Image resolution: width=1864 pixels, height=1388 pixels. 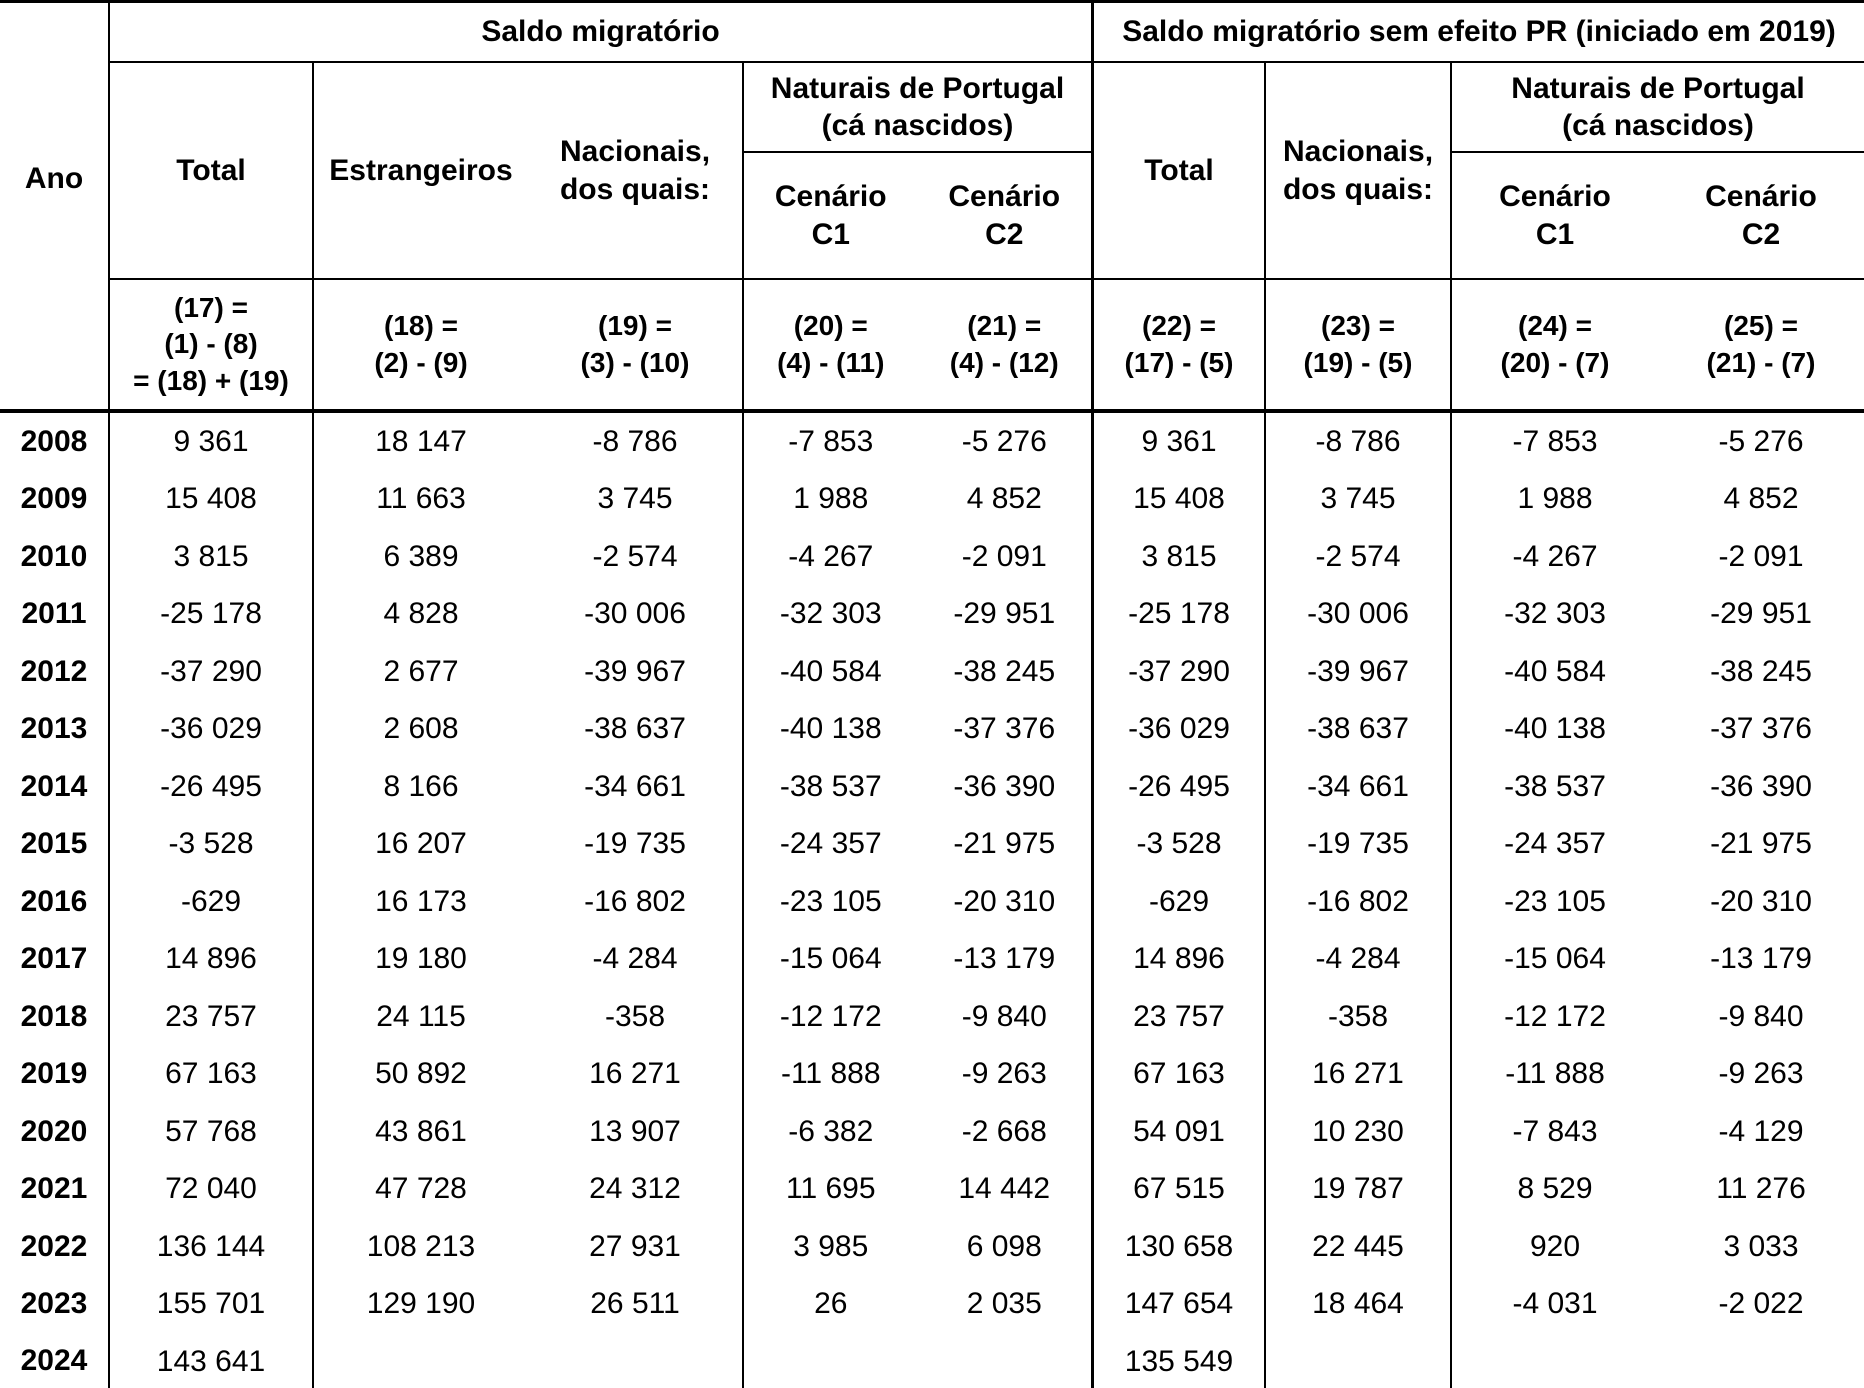 What do you see at coordinates (1359, 346) in the screenshot?
I see `formula-23: (23) = (19) - (5)` at bounding box center [1359, 346].